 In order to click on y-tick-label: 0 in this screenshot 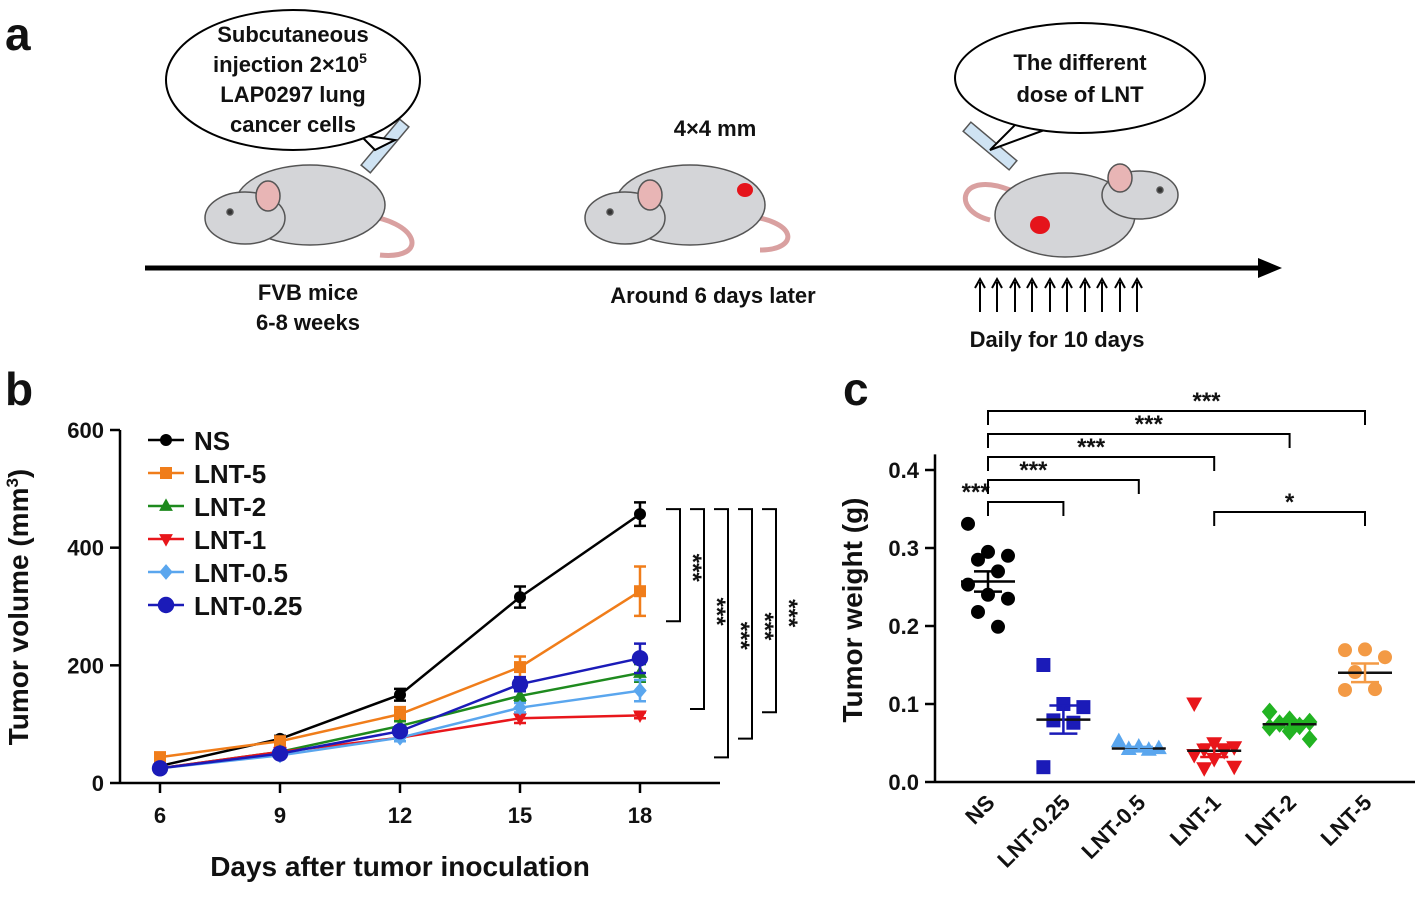, I will do `click(98, 783)`.